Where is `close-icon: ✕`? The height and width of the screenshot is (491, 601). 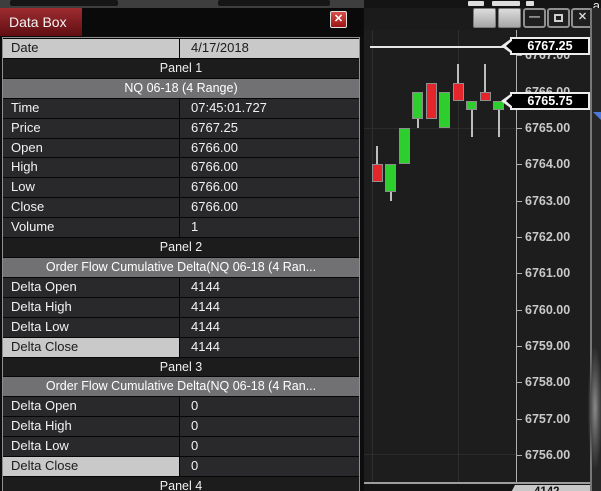
close-icon: ✕ is located at coordinates (338, 19).